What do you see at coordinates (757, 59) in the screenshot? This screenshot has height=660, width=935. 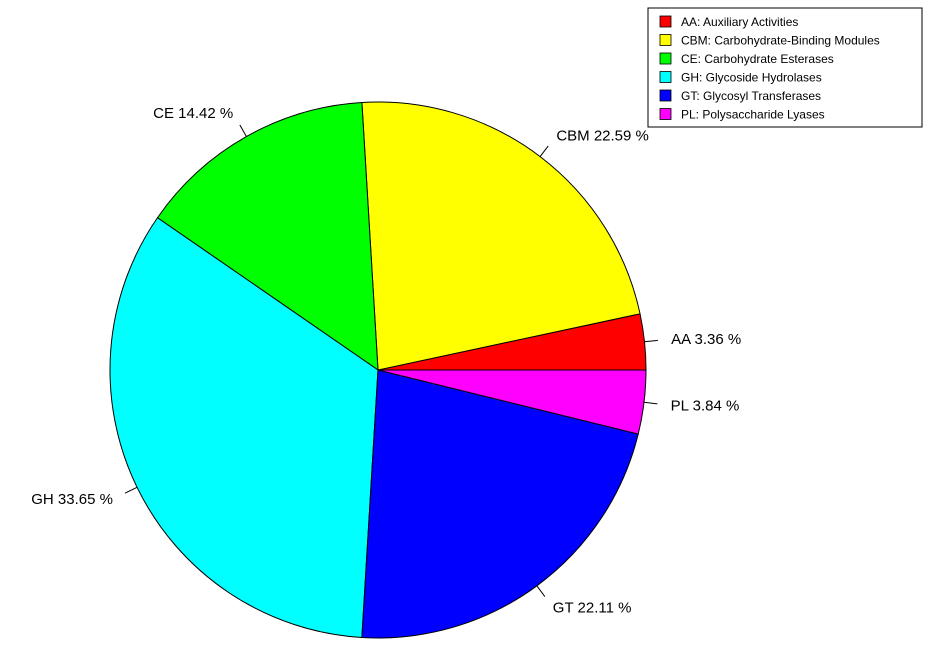 I see `legend-label-ce: CE: Carbohydrate Esterases` at bounding box center [757, 59].